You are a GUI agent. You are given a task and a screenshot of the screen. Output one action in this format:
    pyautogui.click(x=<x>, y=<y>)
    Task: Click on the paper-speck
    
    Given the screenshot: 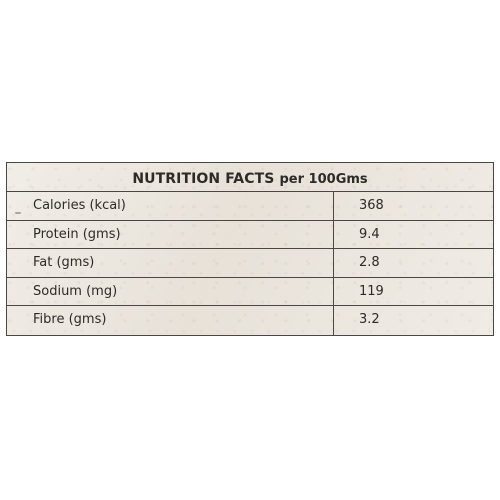 What is the action you would take?
    pyautogui.click(x=18, y=213)
    